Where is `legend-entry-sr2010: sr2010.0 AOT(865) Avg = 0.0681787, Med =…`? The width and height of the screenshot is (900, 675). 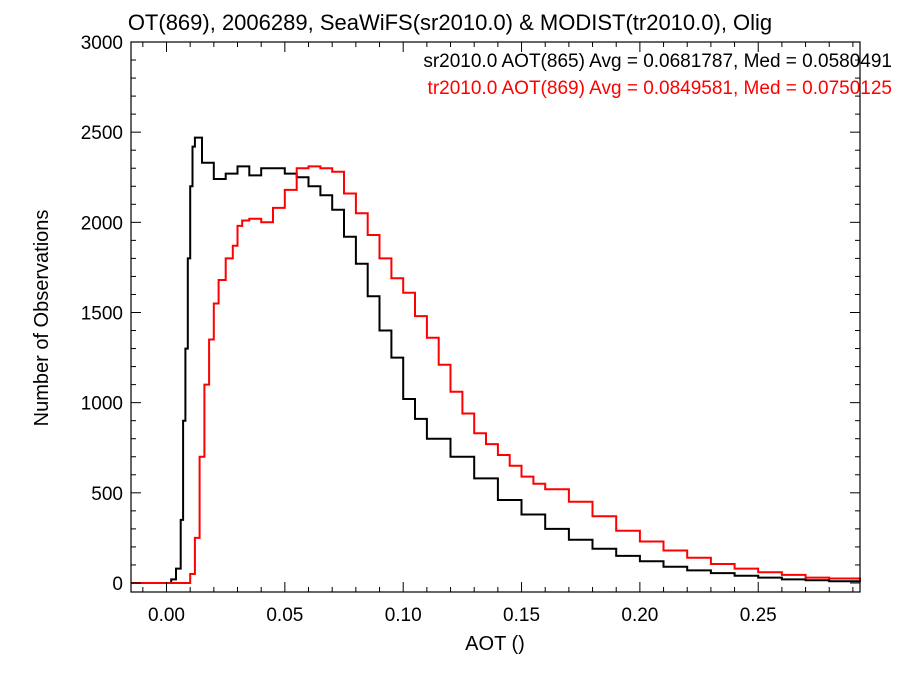
legend-entry-sr2010: sr2010.0 AOT(865) Avg = 0.0681787, Med =… is located at coordinates (657, 61).